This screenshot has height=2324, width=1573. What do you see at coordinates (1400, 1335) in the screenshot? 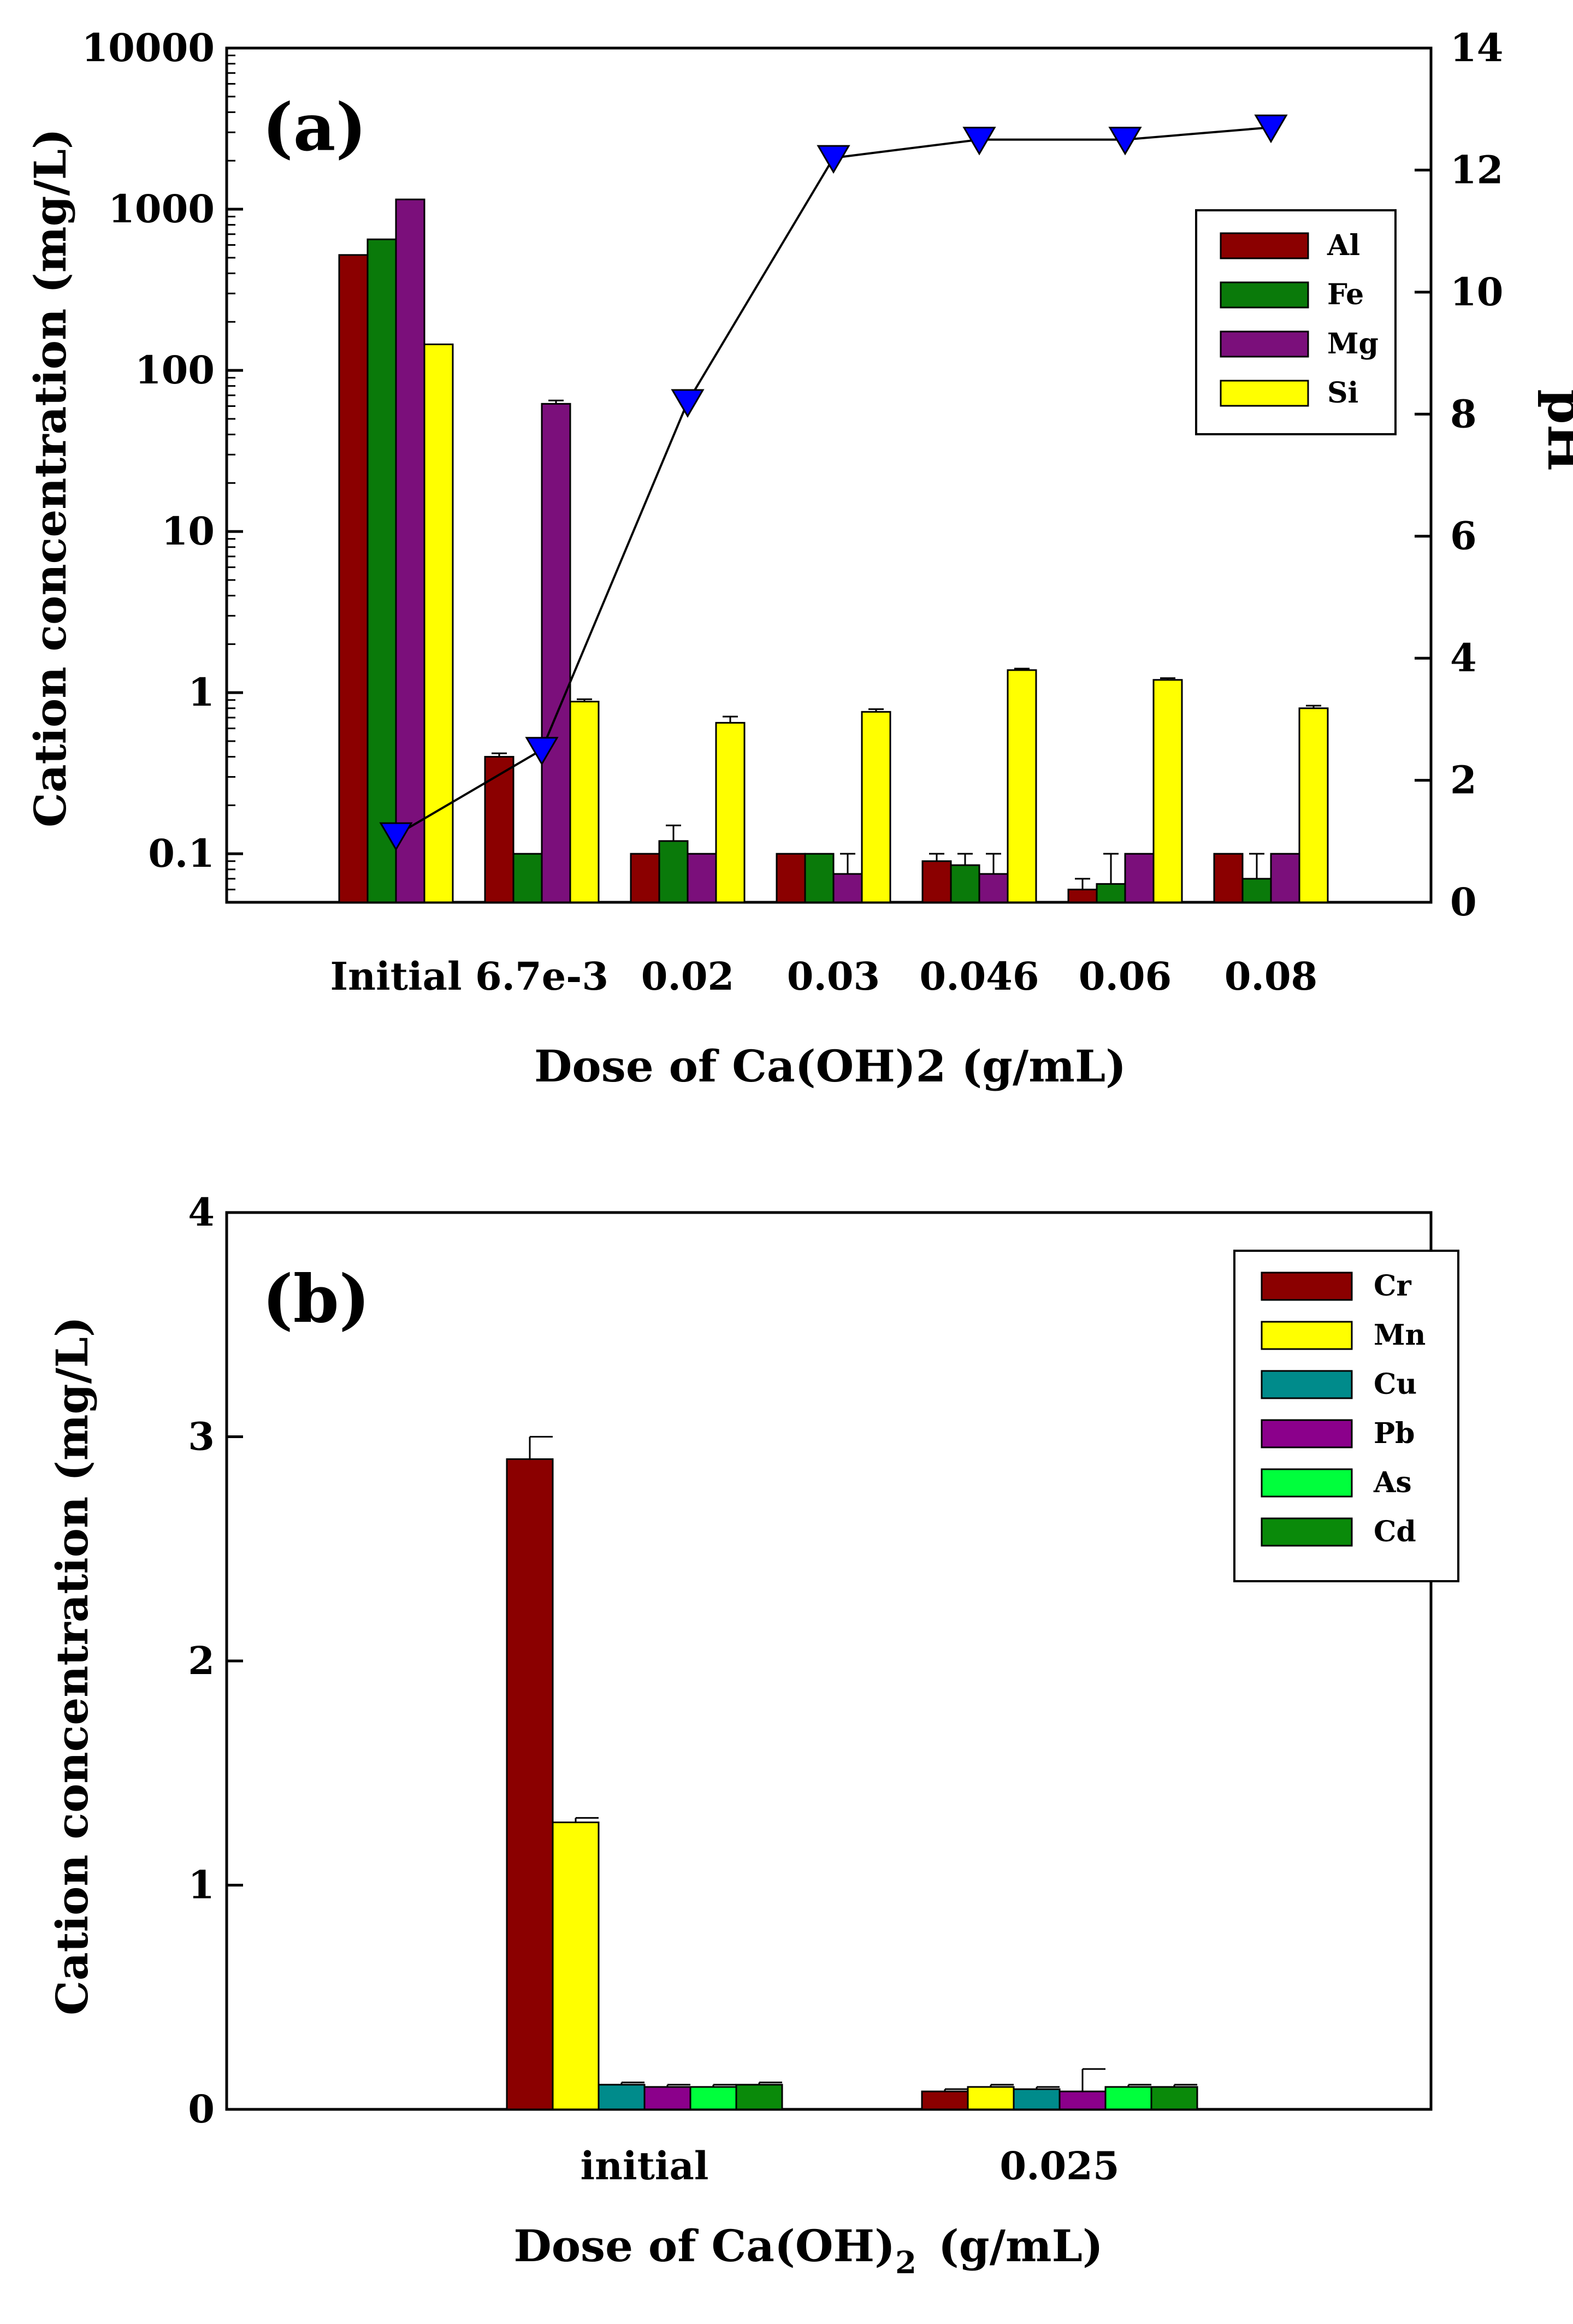
I see `panel-b-legend-label-mn: Mn` at bounding box center [1400, 1335].